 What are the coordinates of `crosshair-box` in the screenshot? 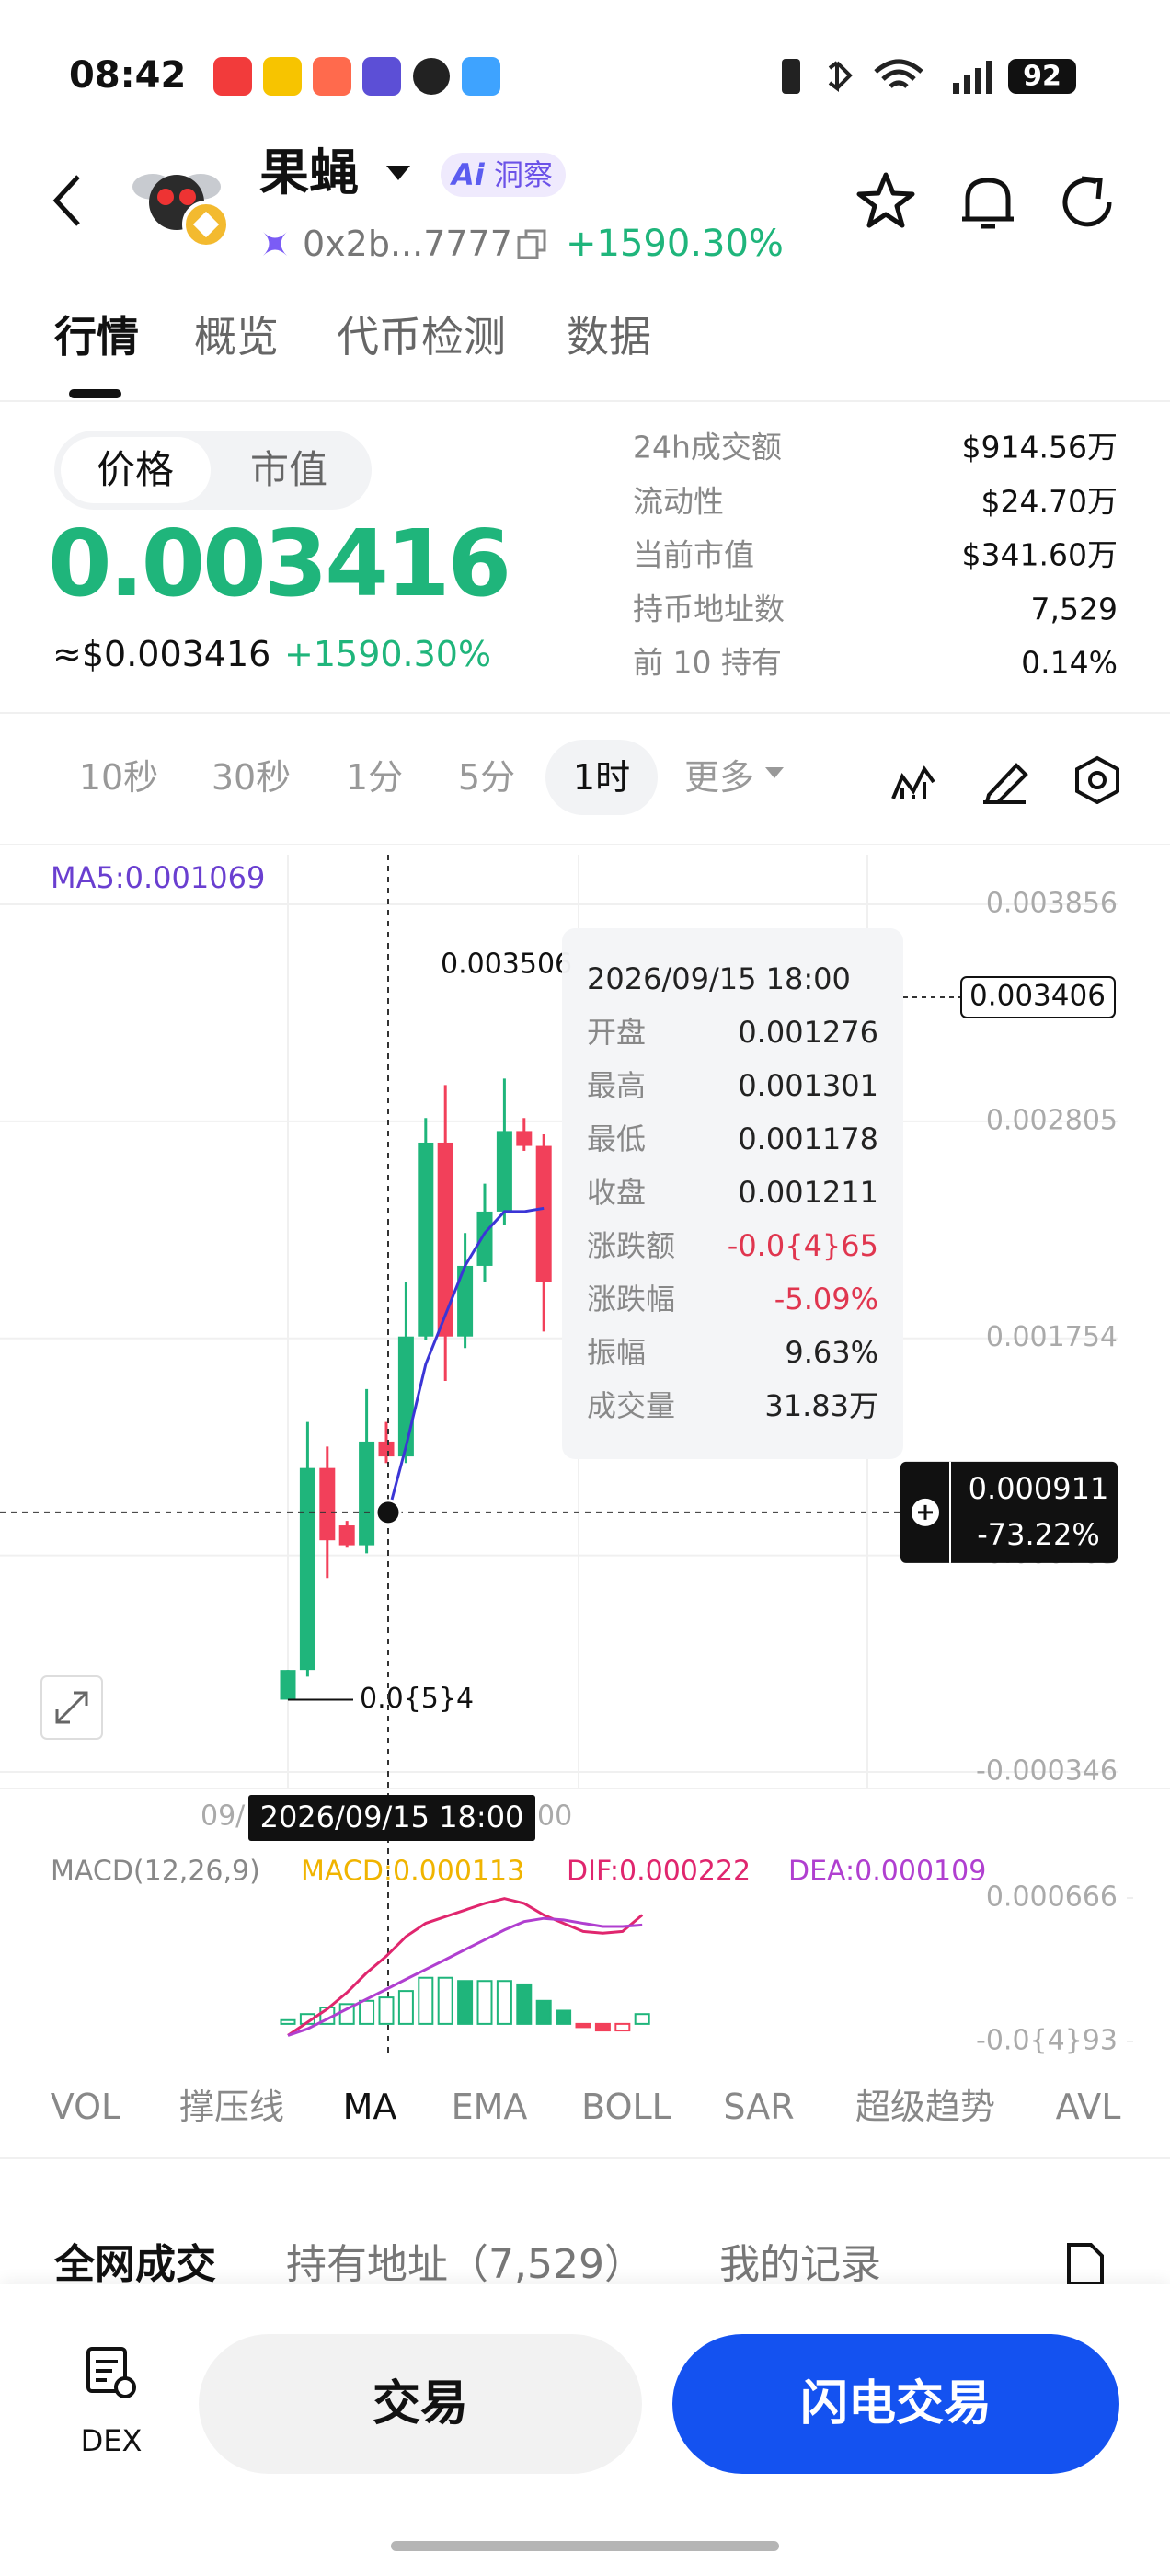 It's located at (1009, 1512).